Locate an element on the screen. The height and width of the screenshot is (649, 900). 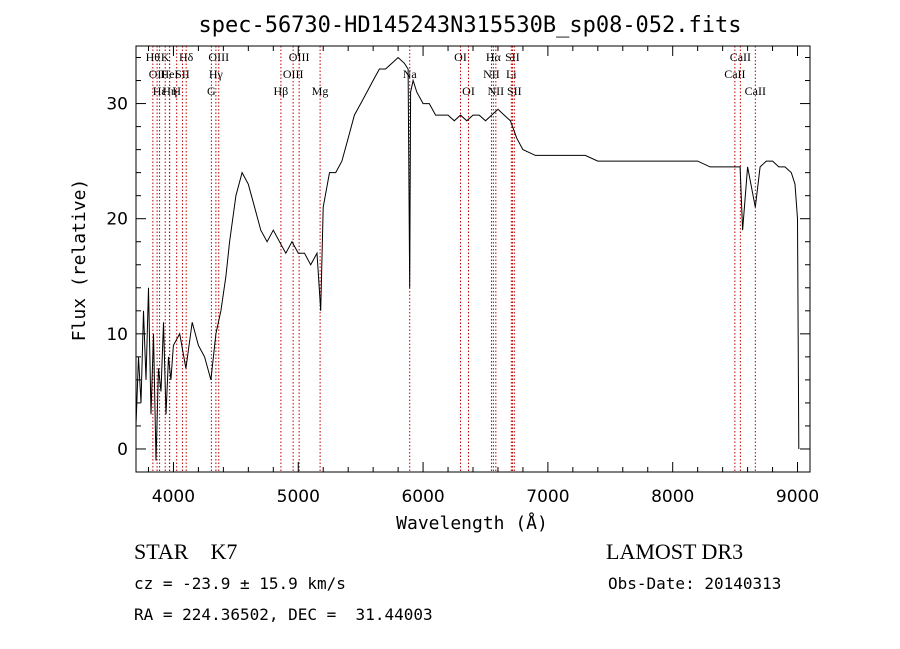
y-tick-label: 20 is located at coordinates (117, 220).